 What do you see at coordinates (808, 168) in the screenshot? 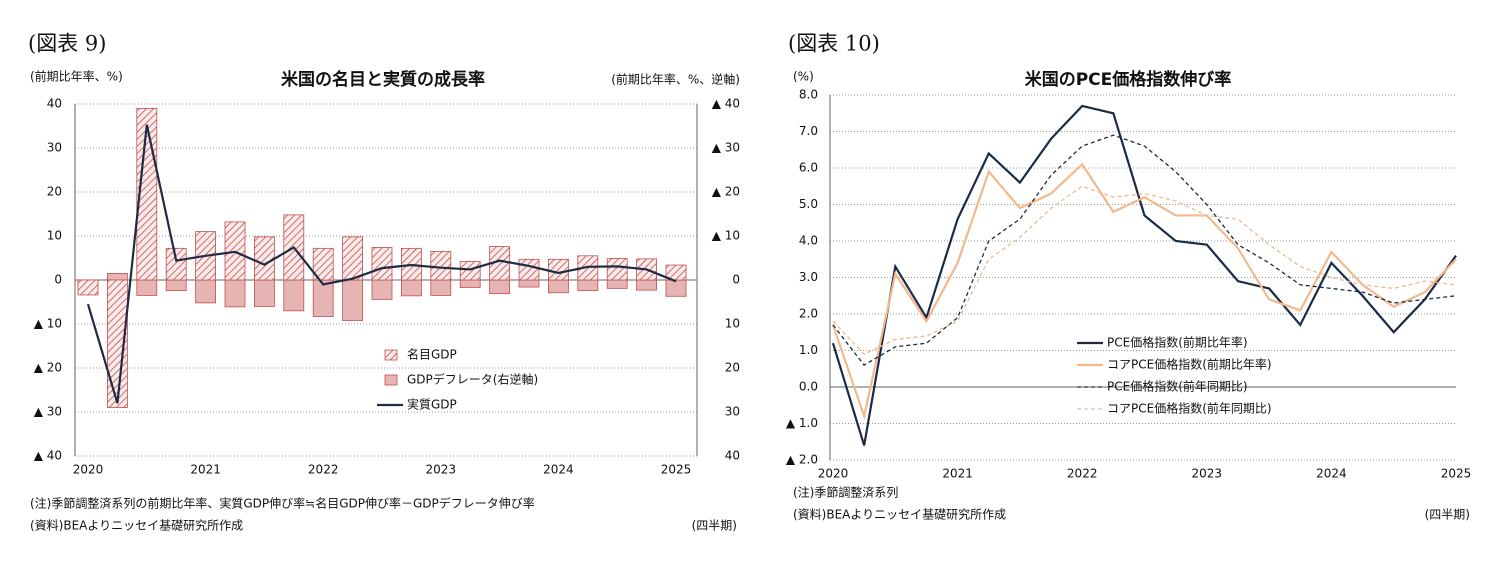
I see `y-tick-label: 6.0` at bounding box center [808, 168].